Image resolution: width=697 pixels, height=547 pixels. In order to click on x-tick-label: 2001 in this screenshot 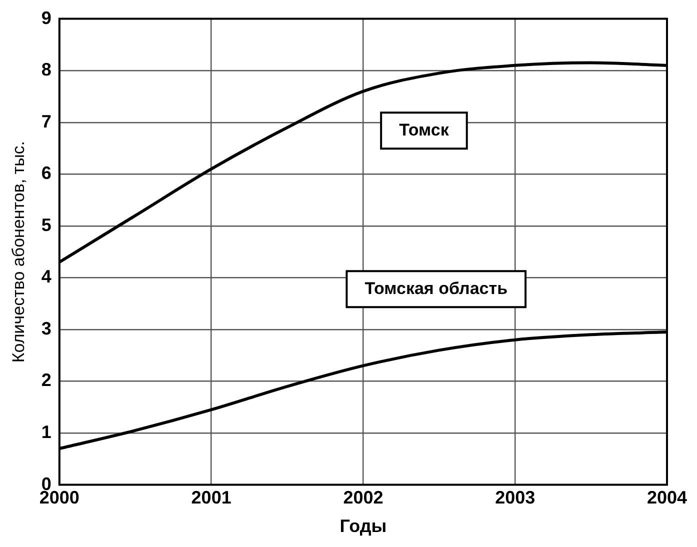, I will do `click(211, 498)`.